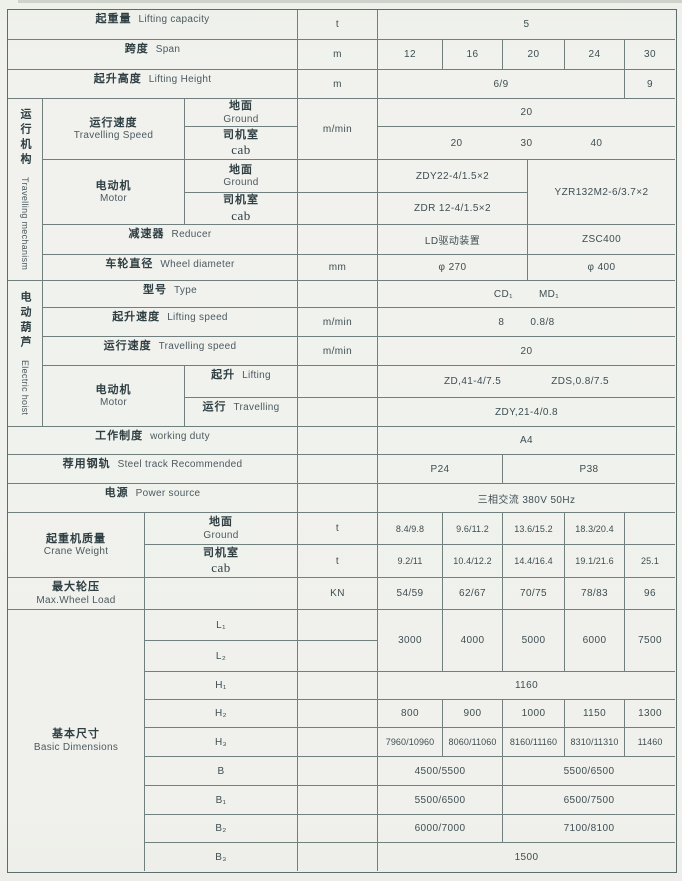  What do you see at coordinates (453, 209) in the screenshot?
I see `value-motor-cab: ZDR 12-4/1.5×2` at bounding box center [453, 209].